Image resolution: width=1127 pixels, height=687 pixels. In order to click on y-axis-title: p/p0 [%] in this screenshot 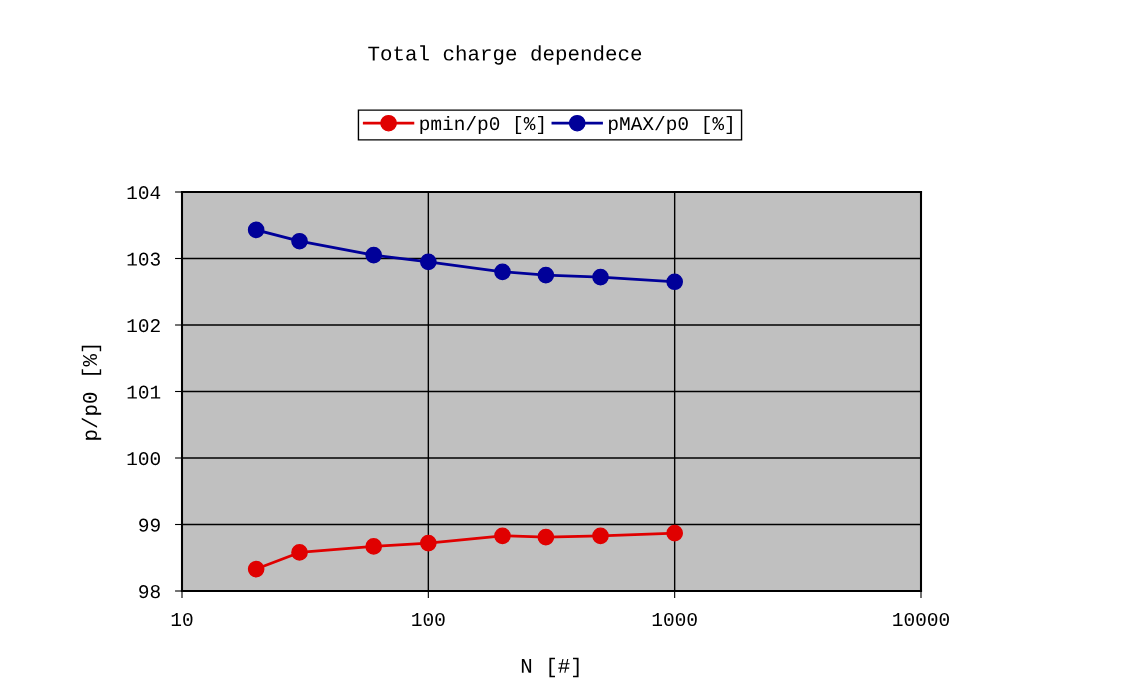, I will do `click(91, 392)`.